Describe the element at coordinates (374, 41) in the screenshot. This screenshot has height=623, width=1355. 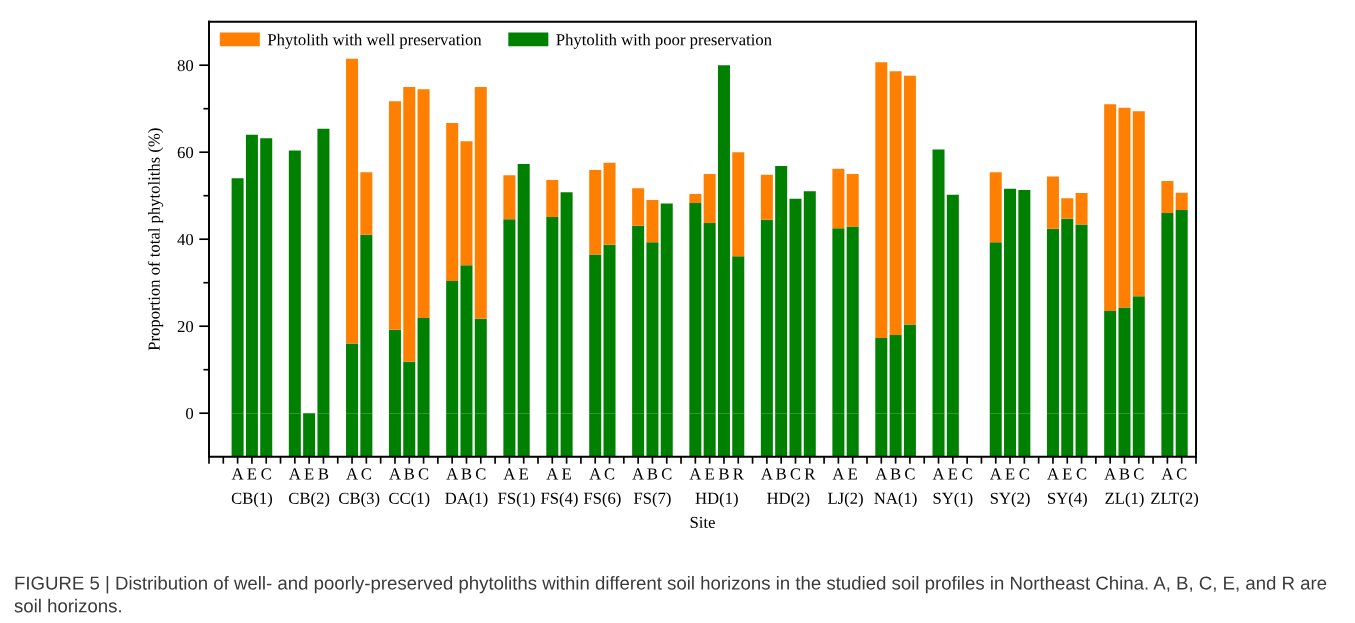
I see `legend-label: Phytolith with well preservation` at that location.